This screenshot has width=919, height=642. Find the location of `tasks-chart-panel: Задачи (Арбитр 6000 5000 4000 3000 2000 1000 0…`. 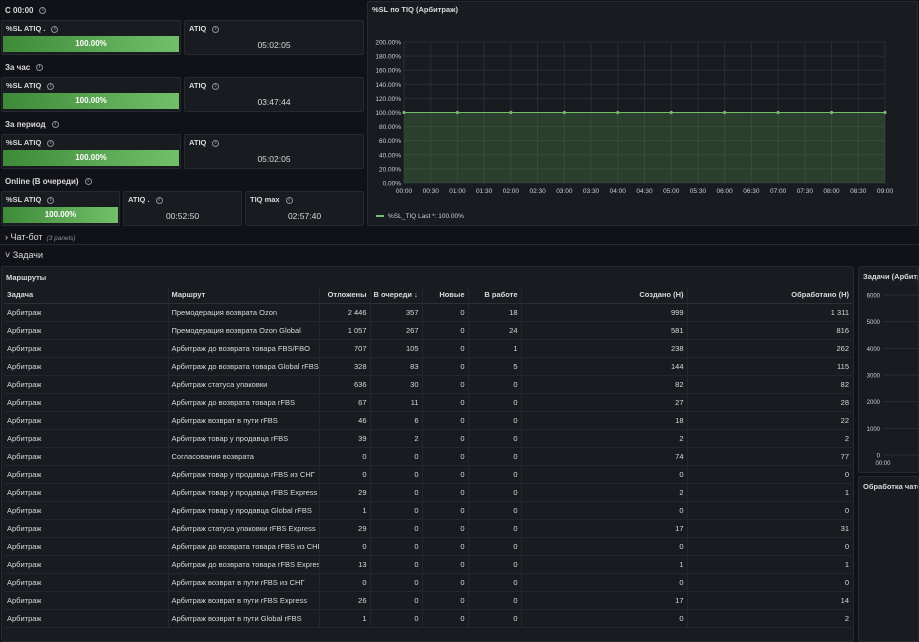

tasks-chart-panel: Задачи (Арбитр 6000 5000 4000 3000 2000 1000 0… is located at coordinates (888, 369).